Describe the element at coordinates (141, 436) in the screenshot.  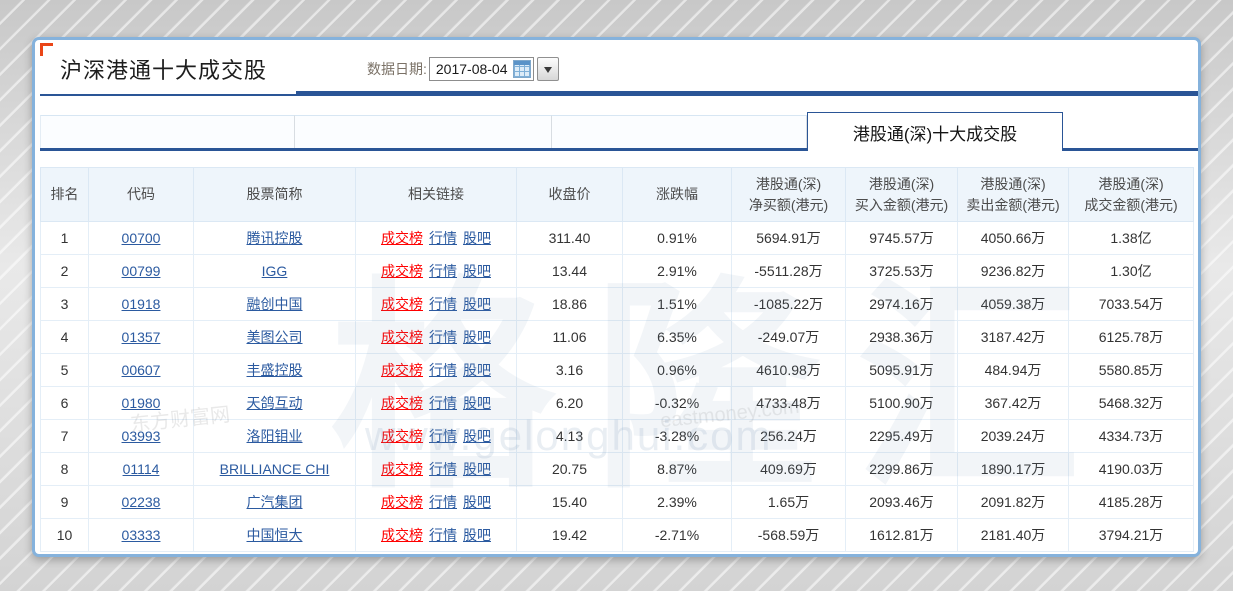
I see `stock-code-link: 03993` at that location.